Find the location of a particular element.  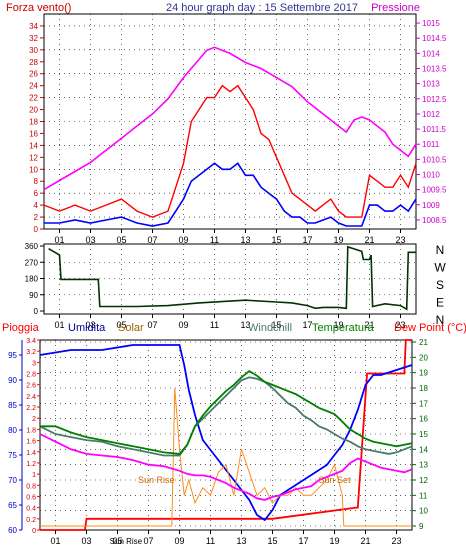

temp-tick-label: 12 is located at coordinates (423, 480).